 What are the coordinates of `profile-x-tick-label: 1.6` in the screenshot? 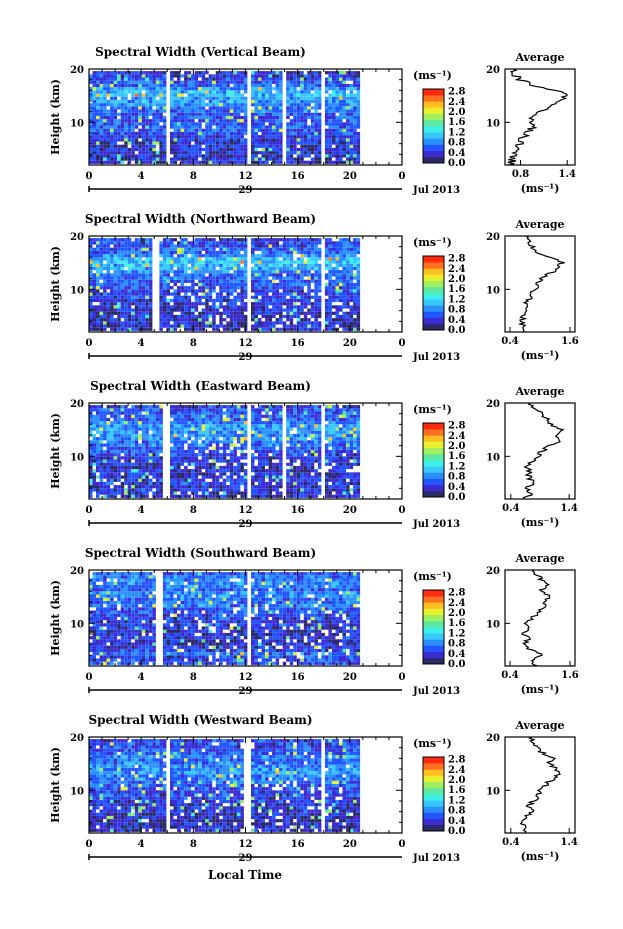 It's located at (569, 341).